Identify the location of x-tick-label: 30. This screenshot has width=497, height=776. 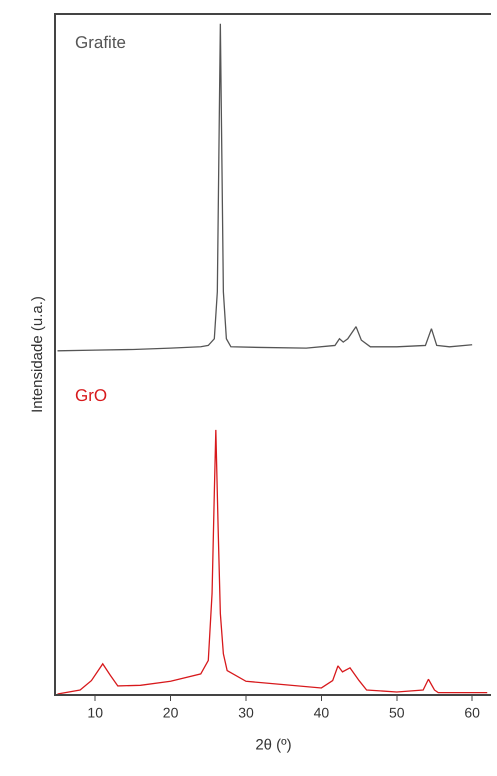
(246, 712).